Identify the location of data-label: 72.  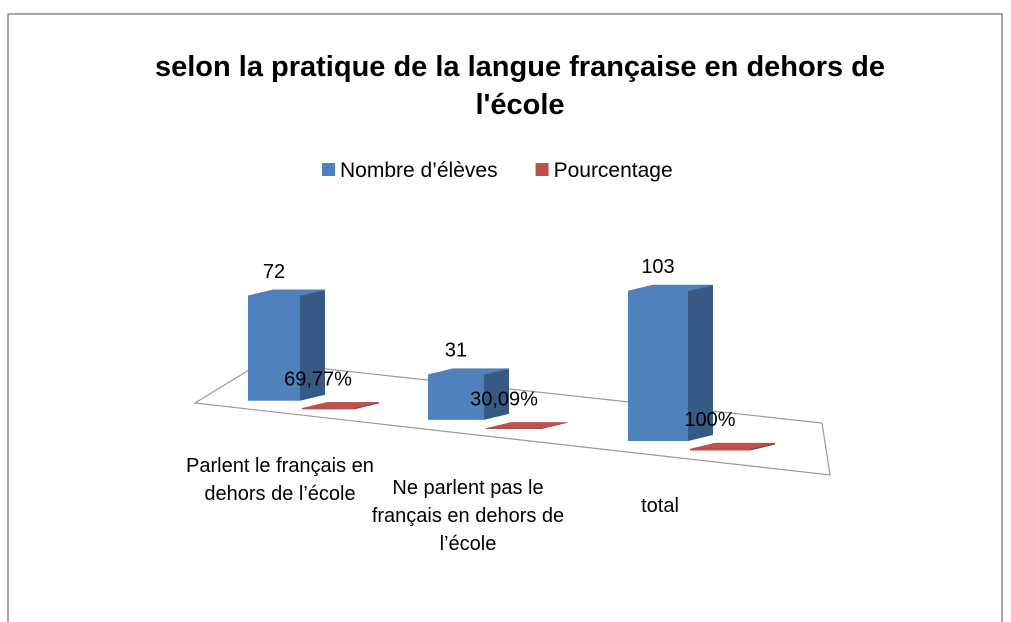
(274, 272).